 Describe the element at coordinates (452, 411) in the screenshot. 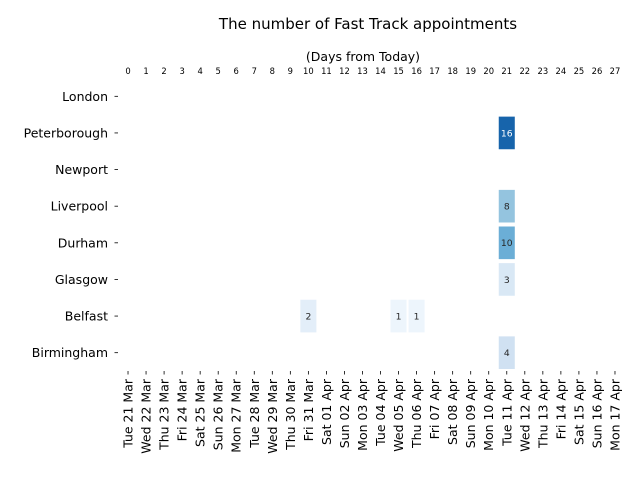

I see `x-tick-label: Sat 08 Apr` at that location.